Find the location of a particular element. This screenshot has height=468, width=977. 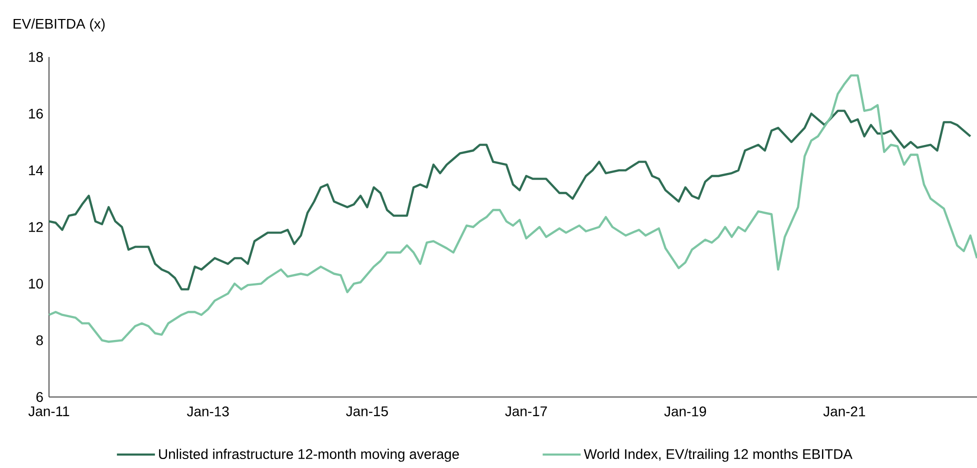

x-tick-label: Jan-13 is located at coordinates (207, 411).